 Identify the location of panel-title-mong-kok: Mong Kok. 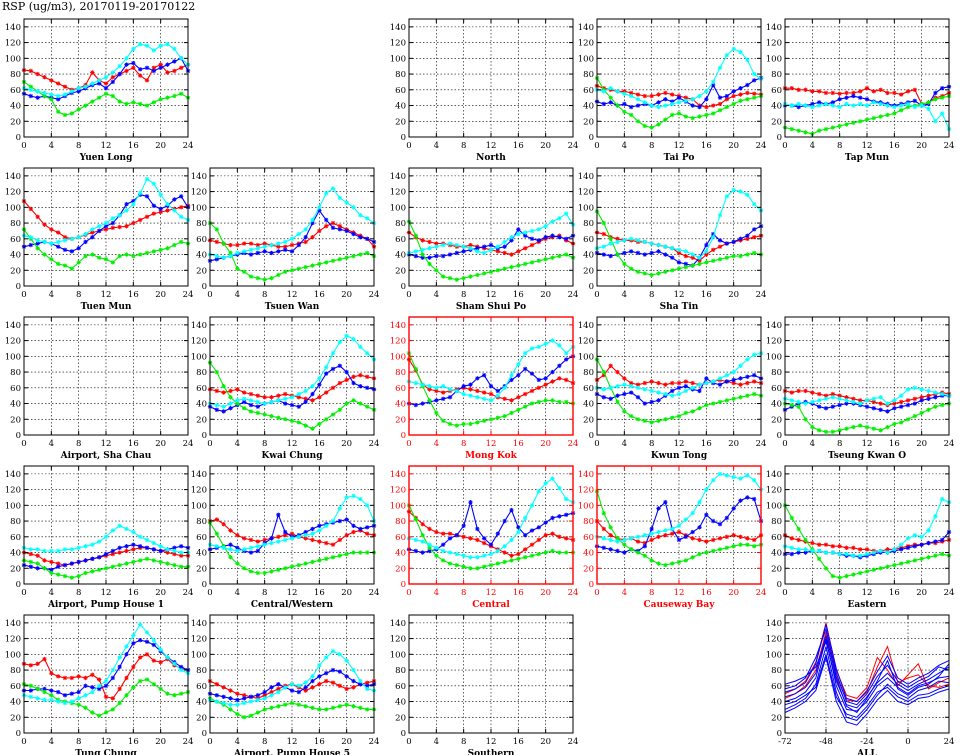
(491, 456).